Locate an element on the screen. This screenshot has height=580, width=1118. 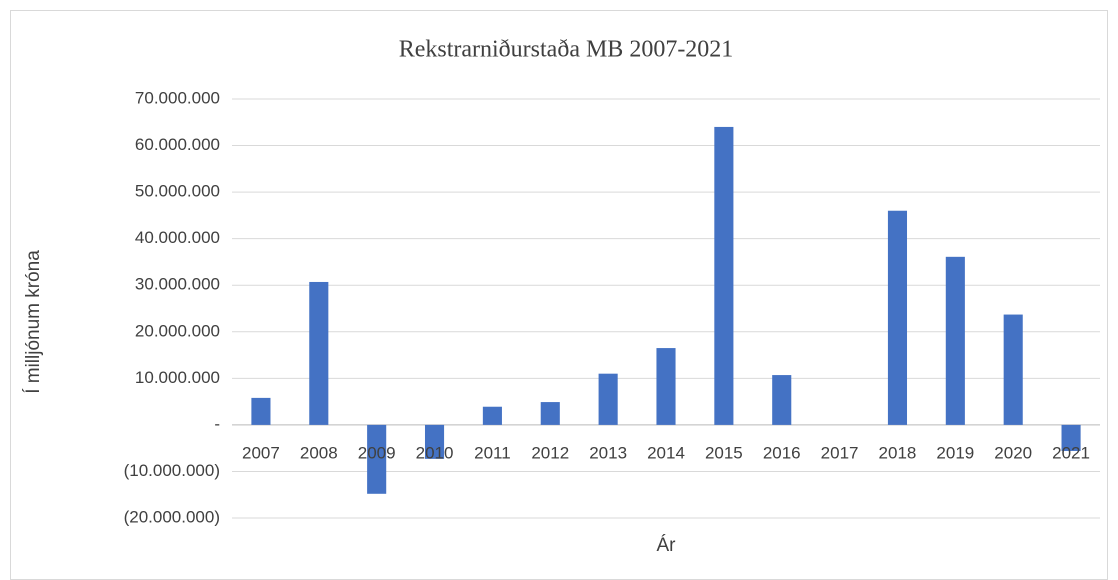
x-tick-label: 2009 is located at coordinates (377, 452).